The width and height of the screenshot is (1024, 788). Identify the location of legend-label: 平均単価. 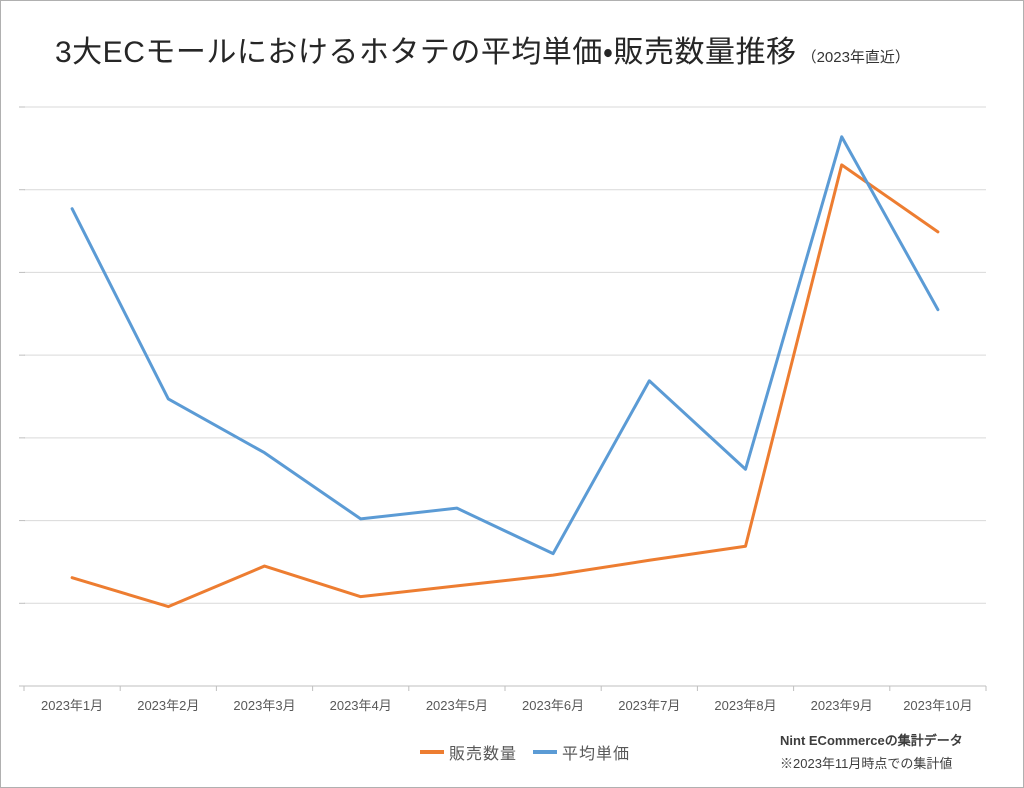
(596, 754).